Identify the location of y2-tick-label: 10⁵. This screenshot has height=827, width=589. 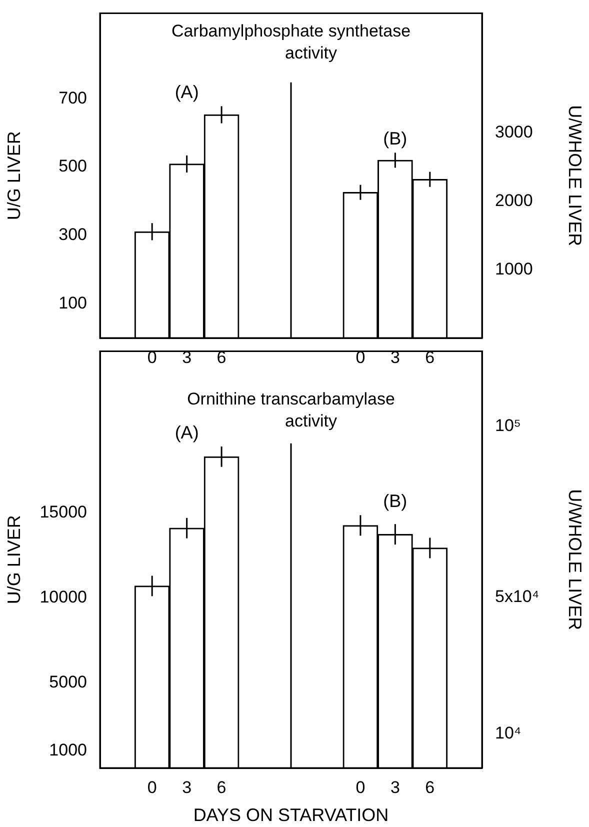
(508, 426).